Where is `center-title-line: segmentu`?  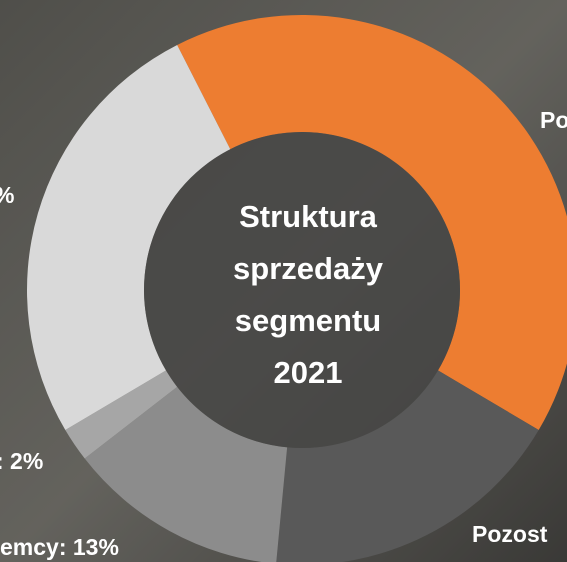
center-title-line: segmentu is located at coordinates (308, 320).